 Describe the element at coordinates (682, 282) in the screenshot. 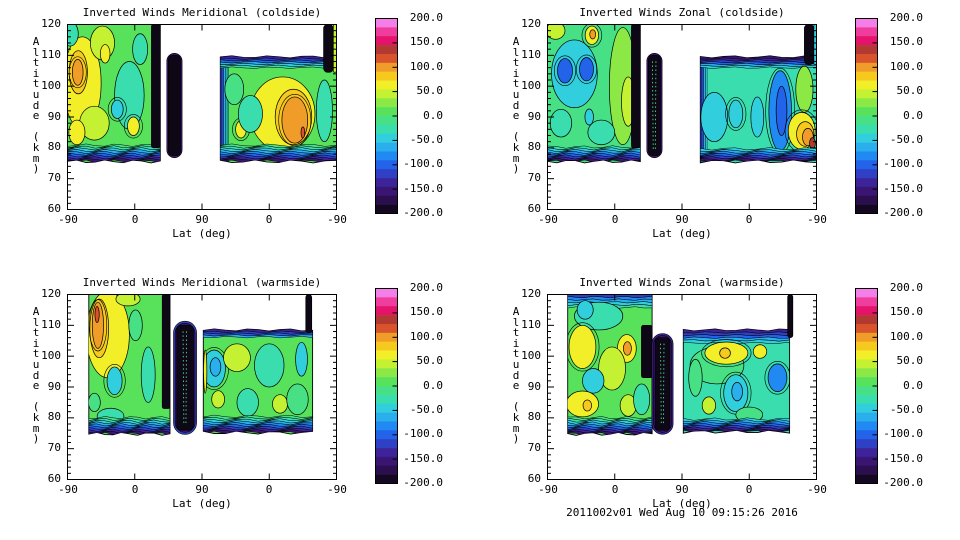

I see `panel-title: Inverted Winds Zonal (warmside)` at that location.